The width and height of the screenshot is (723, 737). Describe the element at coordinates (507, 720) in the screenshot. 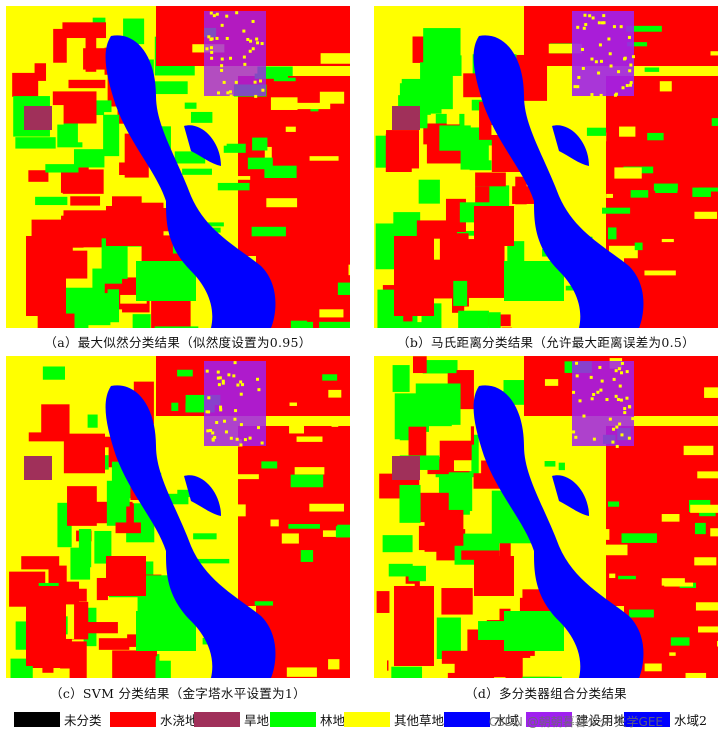

I see `legend-label: 水域` at that location.